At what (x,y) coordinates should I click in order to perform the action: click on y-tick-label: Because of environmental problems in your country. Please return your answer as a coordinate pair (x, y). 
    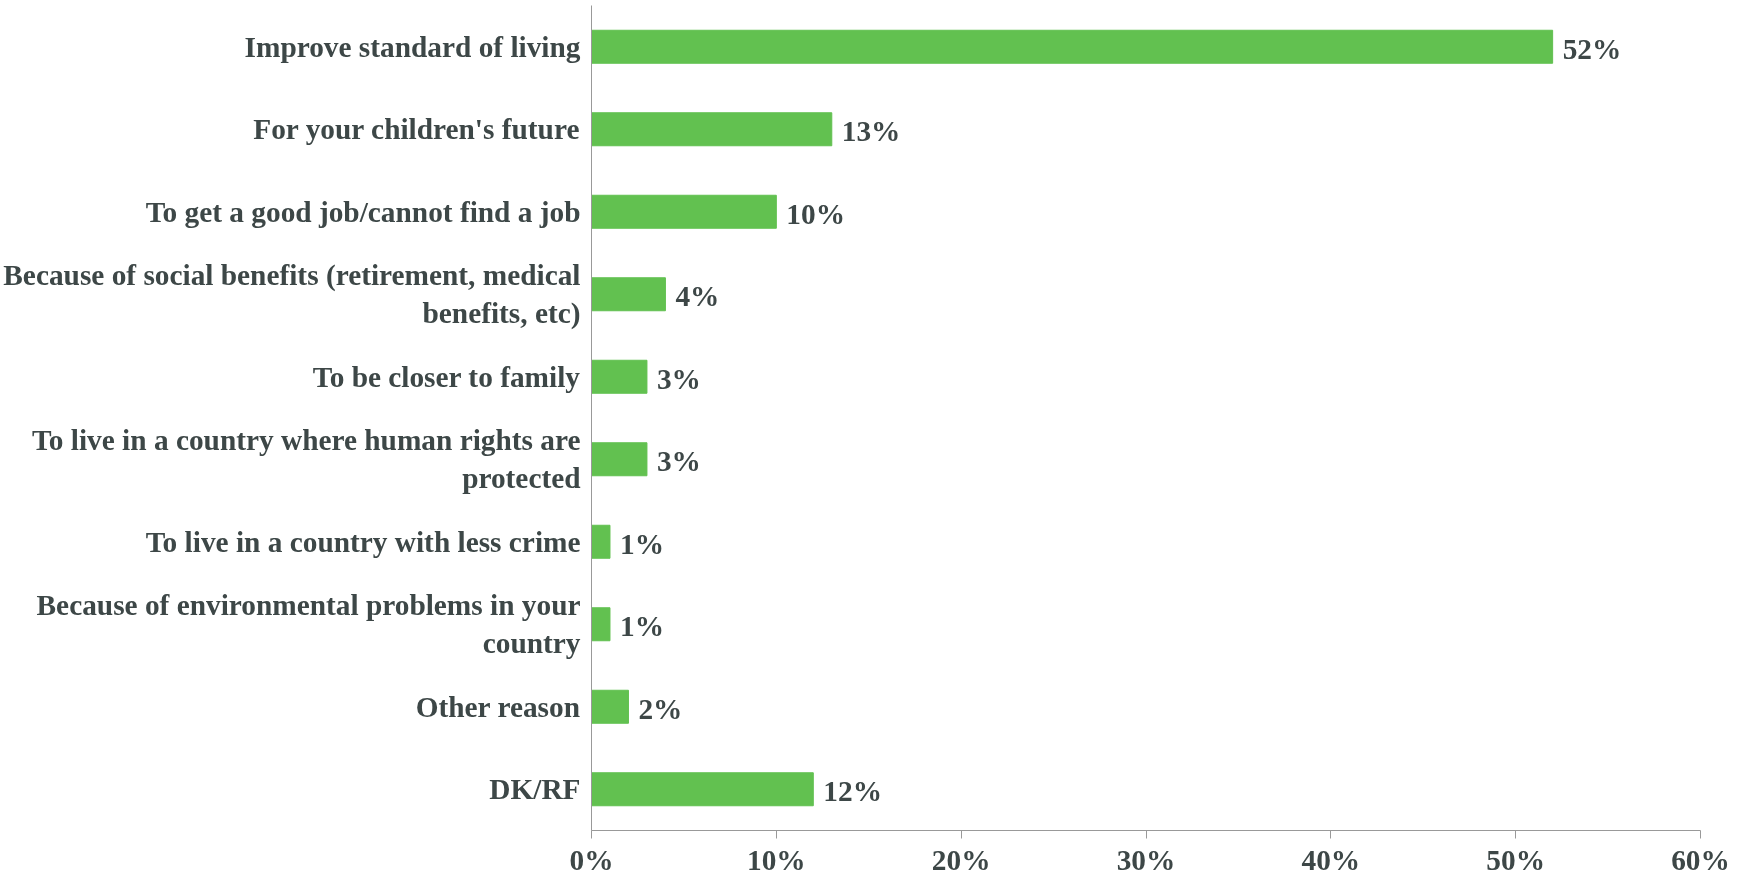
    Looking at the image, I should click on (308, 624).